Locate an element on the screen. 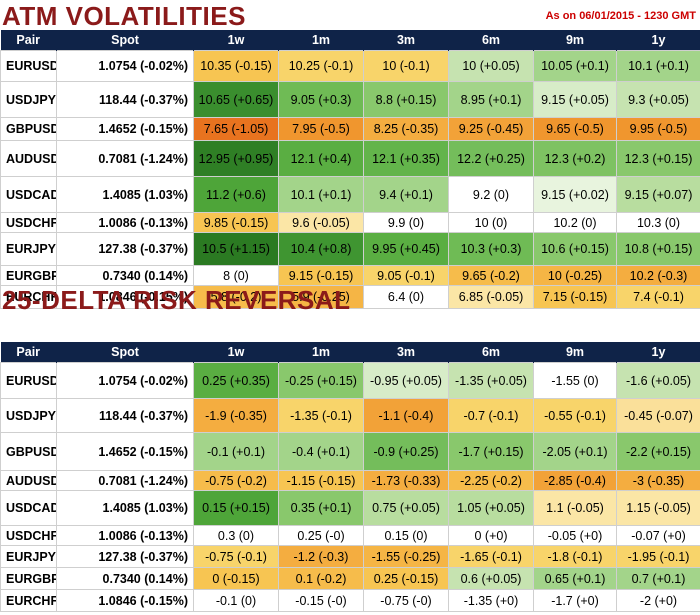  value-cell: 10.3 (0) is located at coordinates (658, 222).